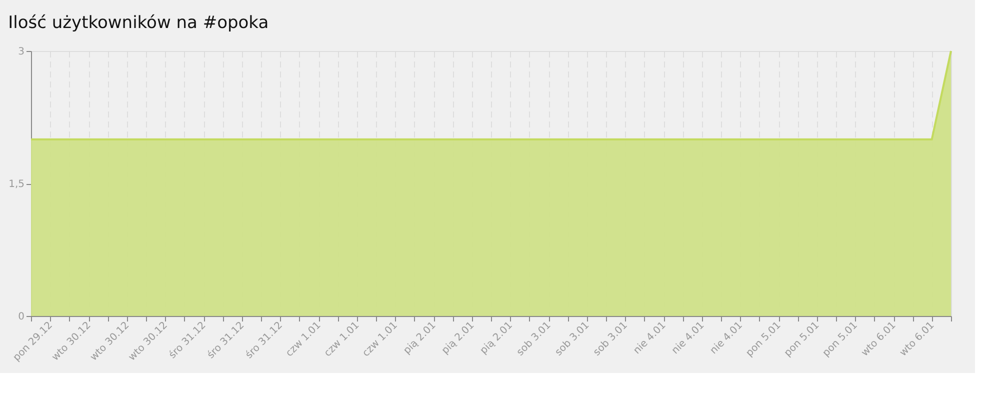 The height and width of the screenshot is (400, 1000). What do you see at coordinates (138, 23) in the screenshot?
I see `chart-title: Ilość użytkowników na #opoka` at bounding box center [138, 23].